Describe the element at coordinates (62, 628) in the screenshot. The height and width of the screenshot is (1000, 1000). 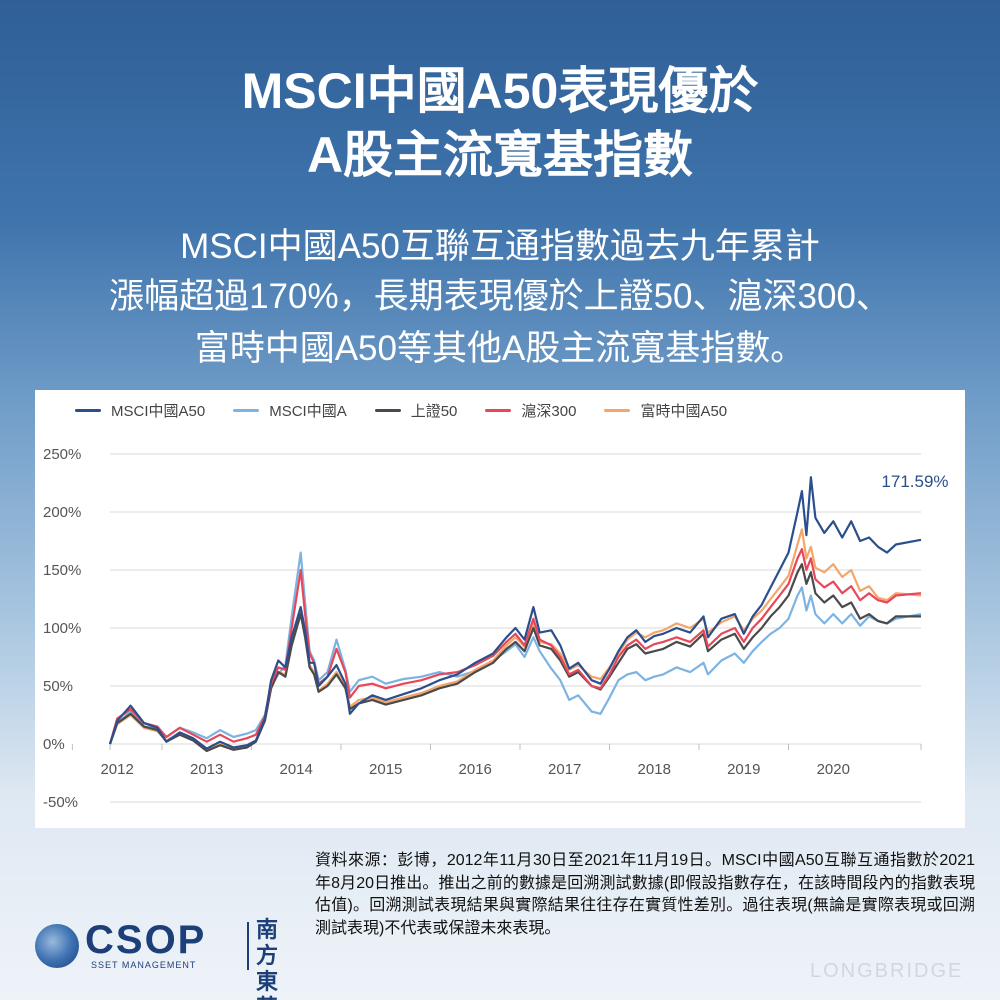
I see `y-tick-label: 100%` at that location.